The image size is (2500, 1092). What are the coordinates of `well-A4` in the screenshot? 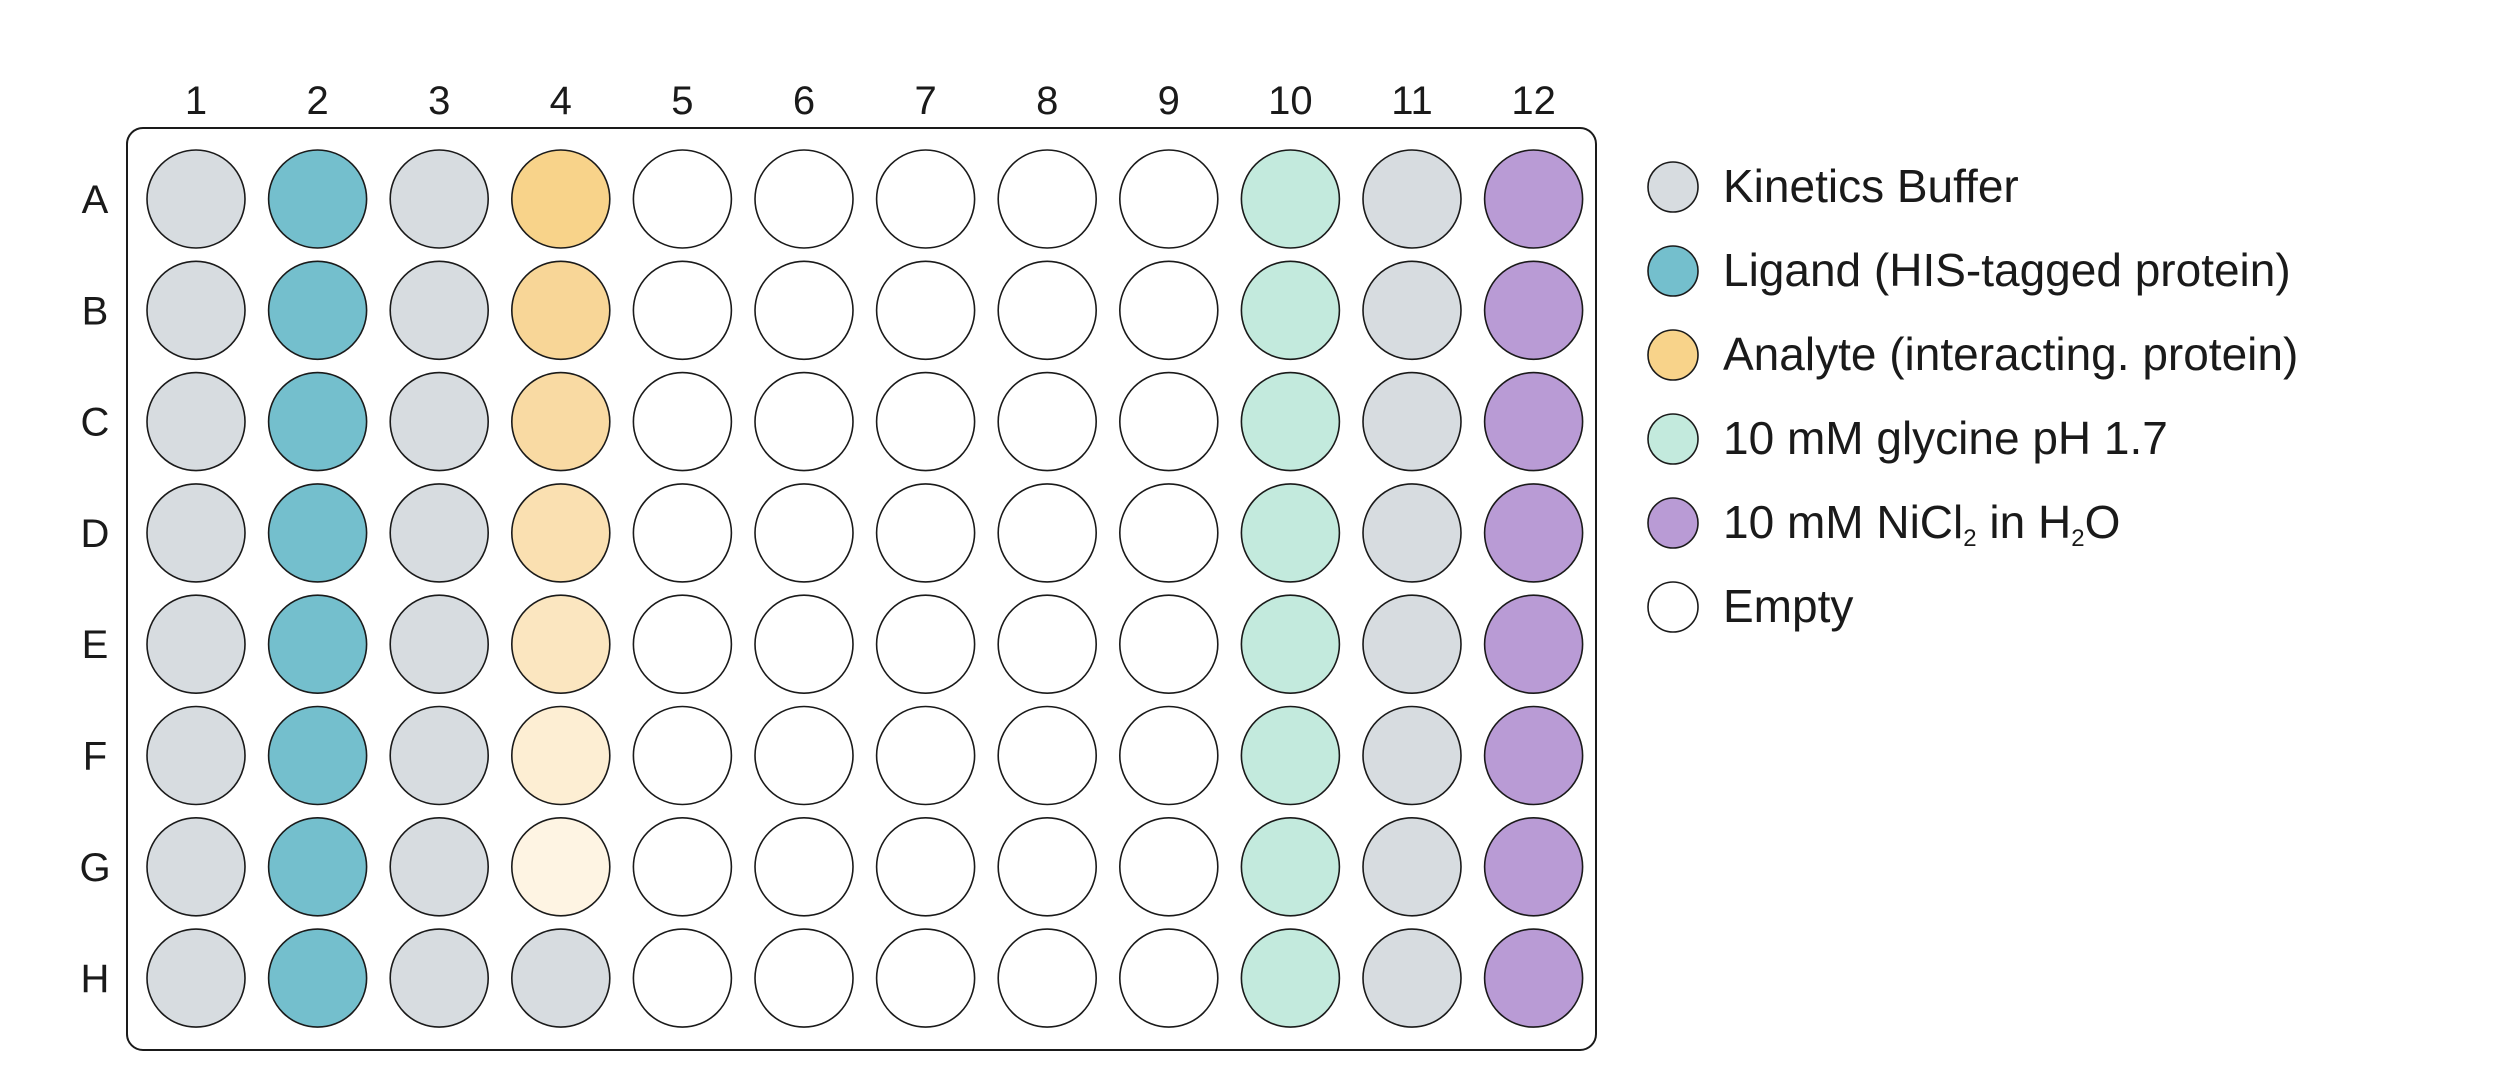 It's located at (560, 199).